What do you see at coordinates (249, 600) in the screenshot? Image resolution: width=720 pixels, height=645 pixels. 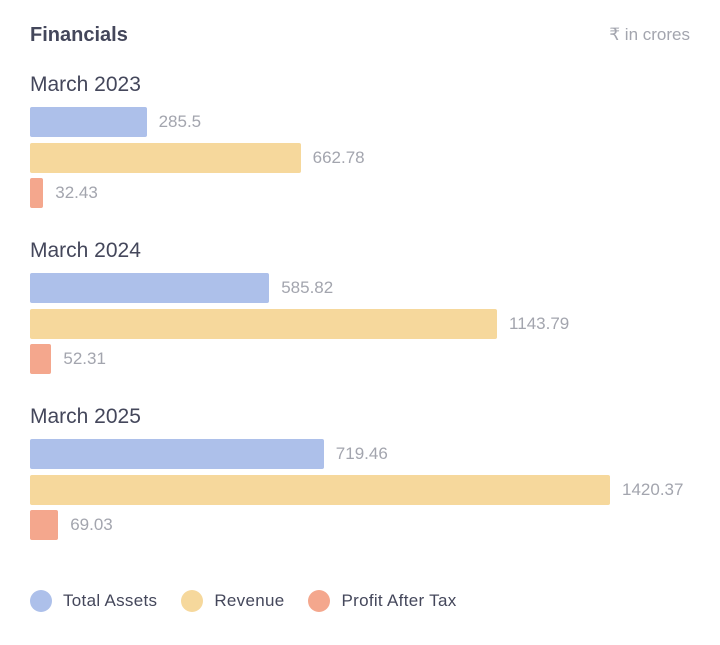 I see `legend-label: Revenue` at bounding box center [249, 600].